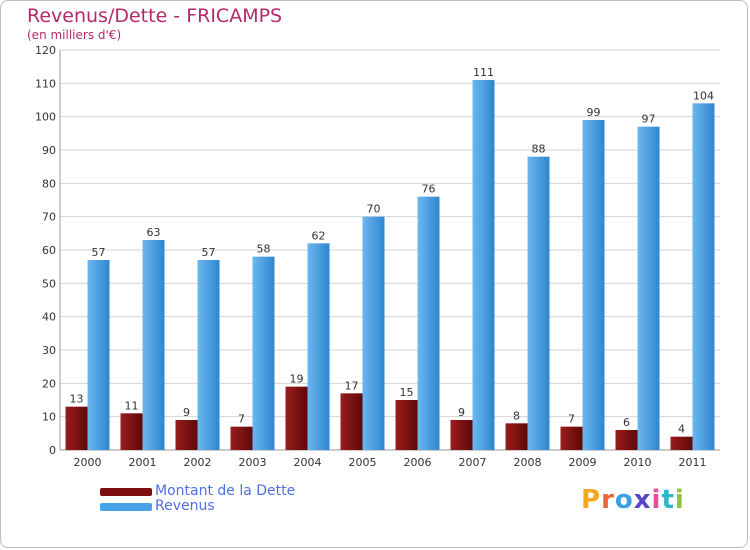 The image size is (750, 550). What do you see at coordinates (374, 209) in the screenshot?
I see `data-label-revenue: 70` at bounding box center [374, 209].